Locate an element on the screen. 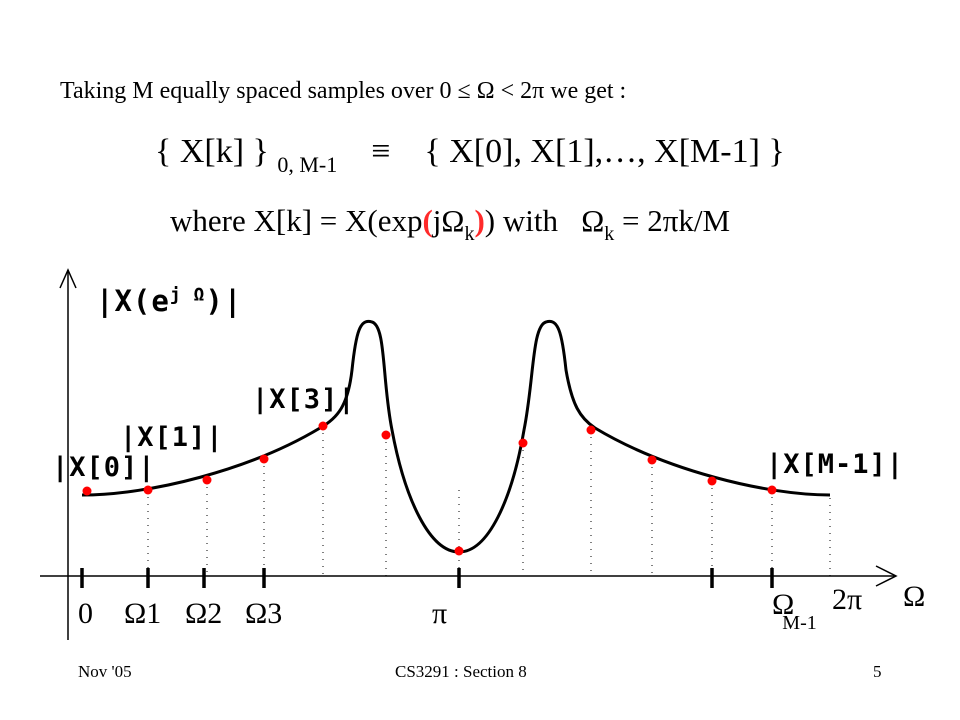 This screenshot has height=720, width=960. y-axis-arrow is located at coordinates (68, 278).